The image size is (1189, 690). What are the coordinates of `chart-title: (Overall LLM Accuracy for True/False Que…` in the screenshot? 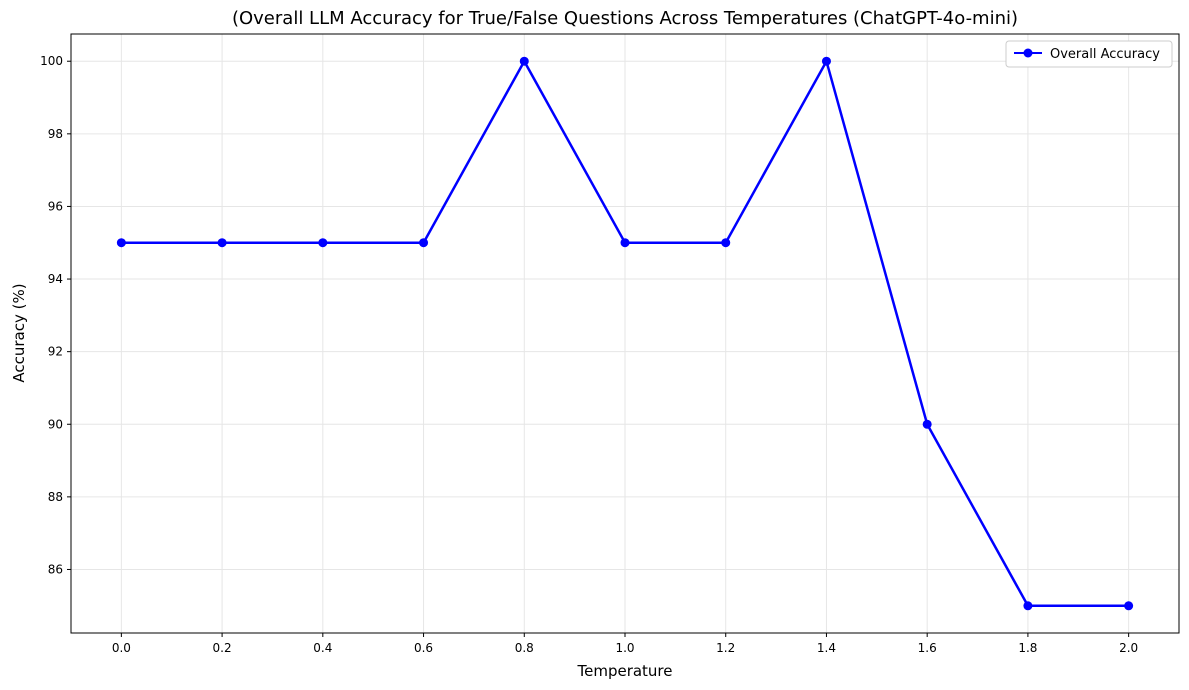 It's located at (625, 18).